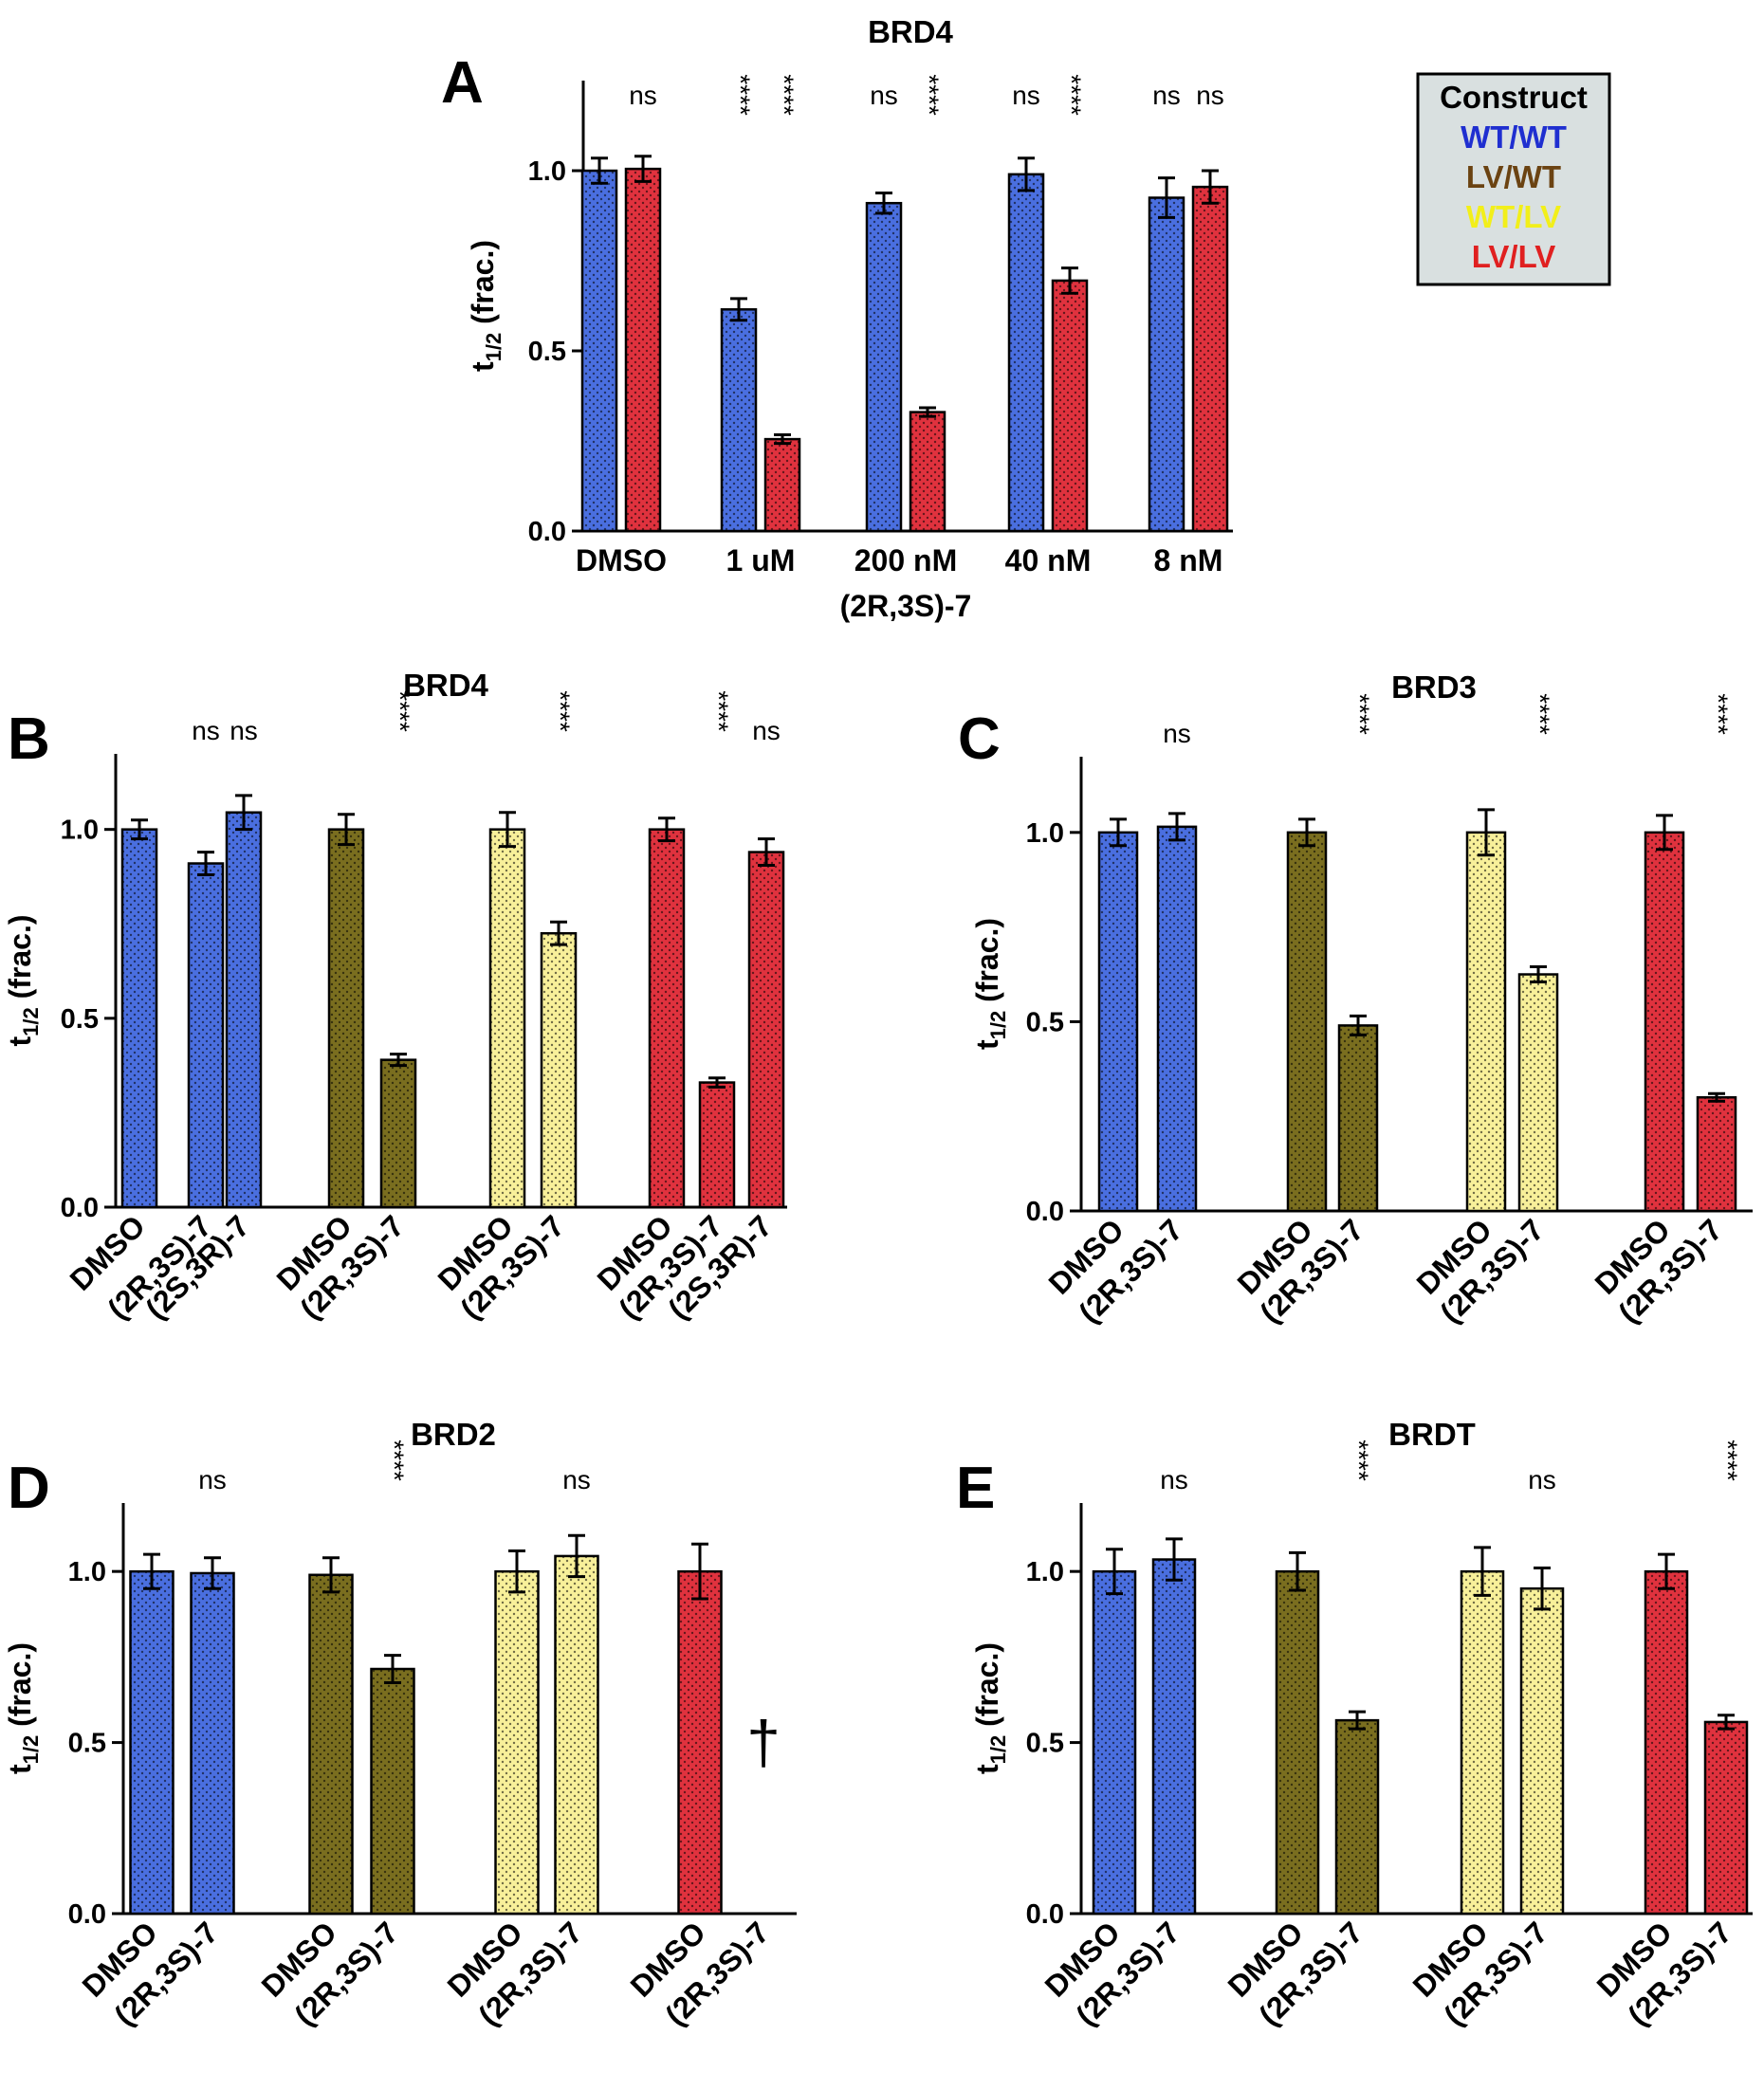 The image size is (1764, 2090). What do you see at coordinates (1432, 1434) in the screenshot?
I see `panel-title: BRDT` at bounding box center [1432, 1434].